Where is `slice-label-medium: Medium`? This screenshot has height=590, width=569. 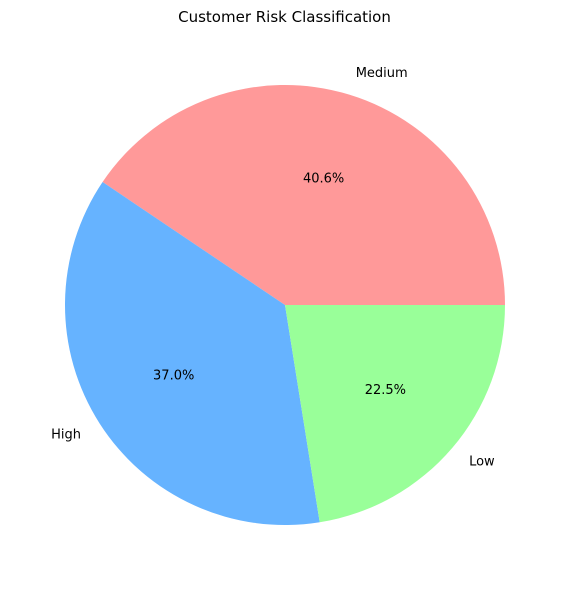 slice-label-medium: Medium is located at coordinates (382, 73).